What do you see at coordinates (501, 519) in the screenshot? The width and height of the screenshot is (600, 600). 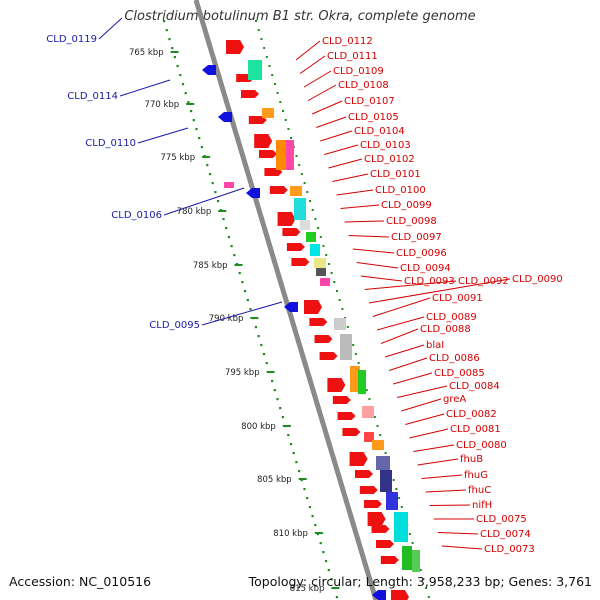 I see `right-gene-label: CLD_0075` at bounding box center [501, 519].